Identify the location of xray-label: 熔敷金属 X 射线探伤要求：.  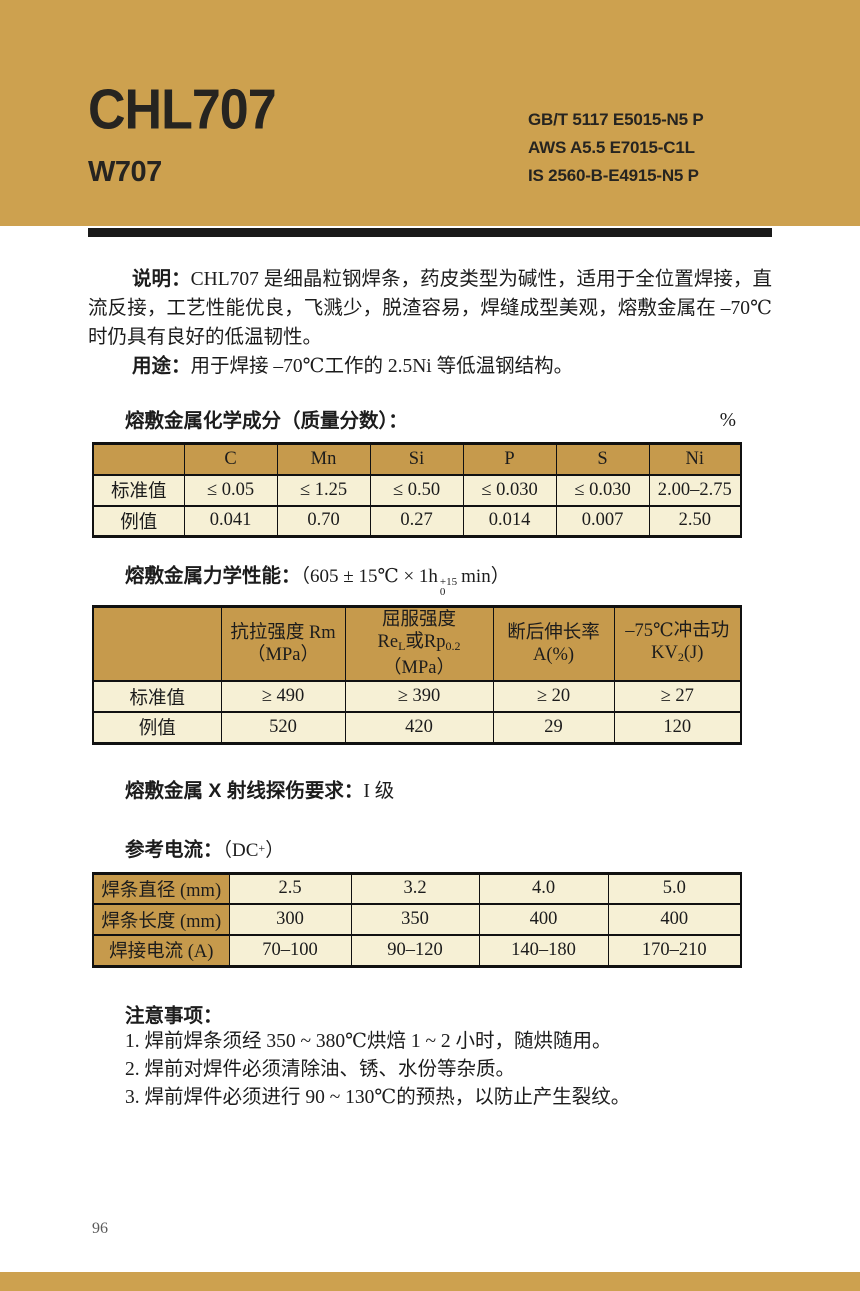
(244, 790).